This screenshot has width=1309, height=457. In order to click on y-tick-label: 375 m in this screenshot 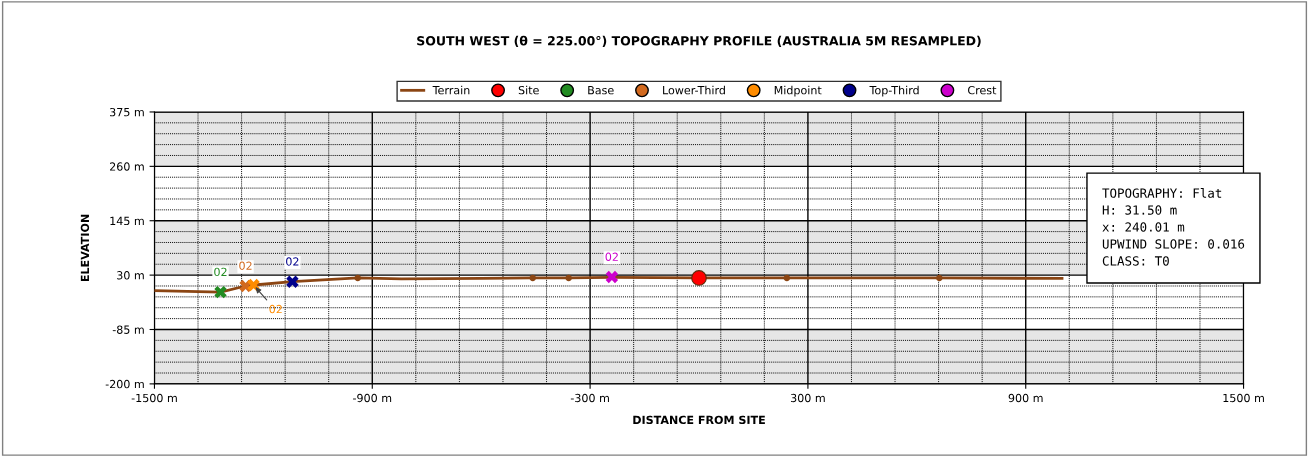, I will do `click(127, 112)`.